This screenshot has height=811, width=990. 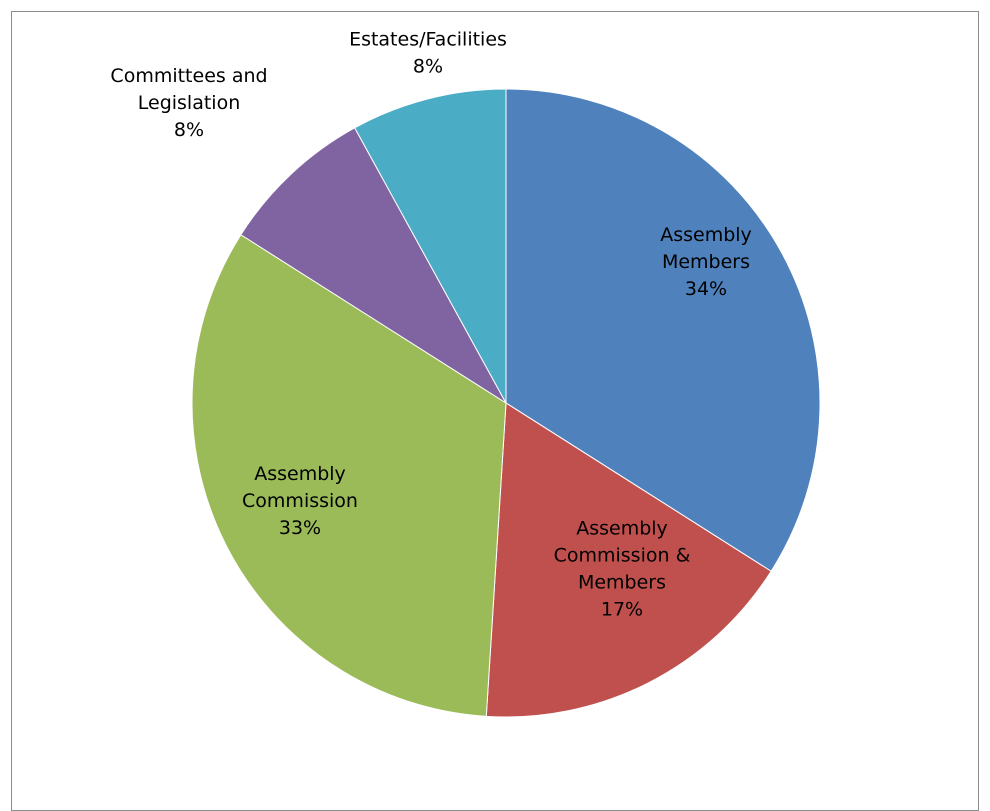 I want to click on slice-label: Assembly Commission & Members 17%, so click(x=622, y=569).